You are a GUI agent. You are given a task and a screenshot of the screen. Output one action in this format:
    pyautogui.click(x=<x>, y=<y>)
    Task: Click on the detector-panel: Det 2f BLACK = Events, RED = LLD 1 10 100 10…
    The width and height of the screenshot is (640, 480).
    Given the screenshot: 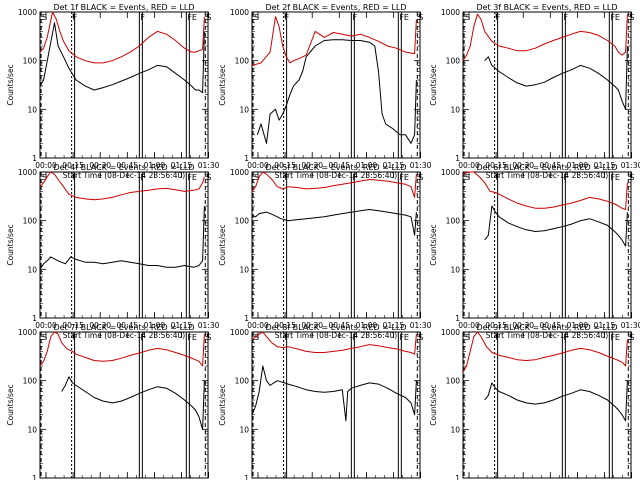 What is the action you would take?
    pyautogui.click(x=325, y=91)
    